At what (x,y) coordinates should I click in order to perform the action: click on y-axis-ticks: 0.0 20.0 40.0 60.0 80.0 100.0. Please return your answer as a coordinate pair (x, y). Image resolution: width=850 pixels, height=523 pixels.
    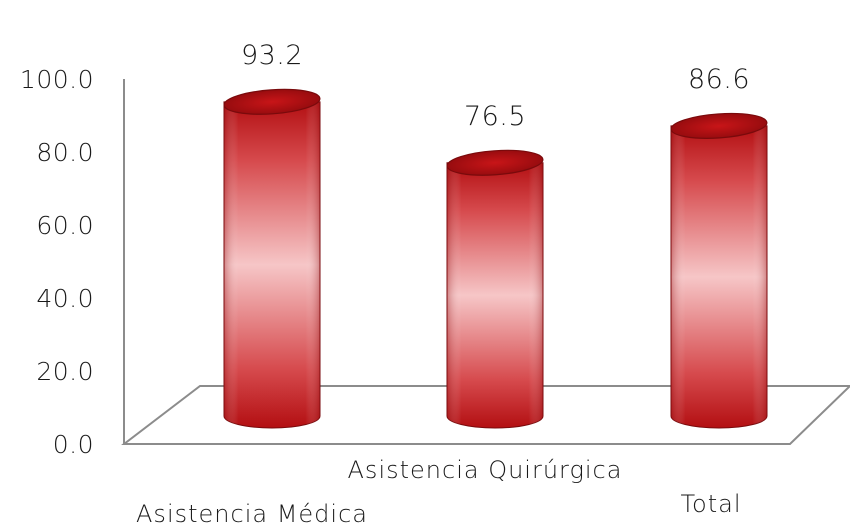
    Looking at the image, I should click on (57, 262).